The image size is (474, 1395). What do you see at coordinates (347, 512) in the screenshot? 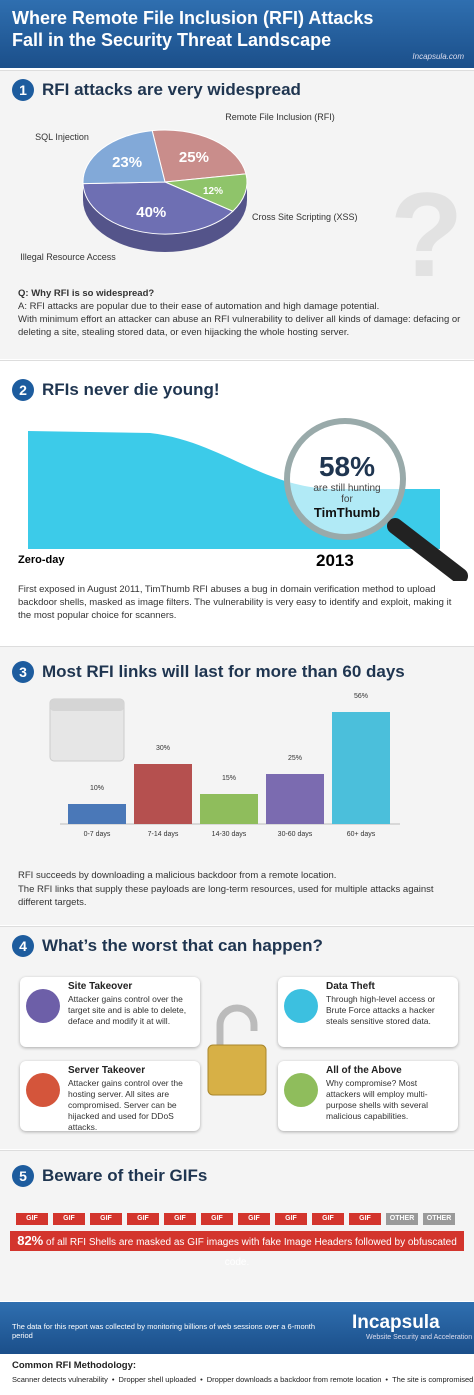
I see `stat-target: TimThumb` at bounding box center [347, 512].